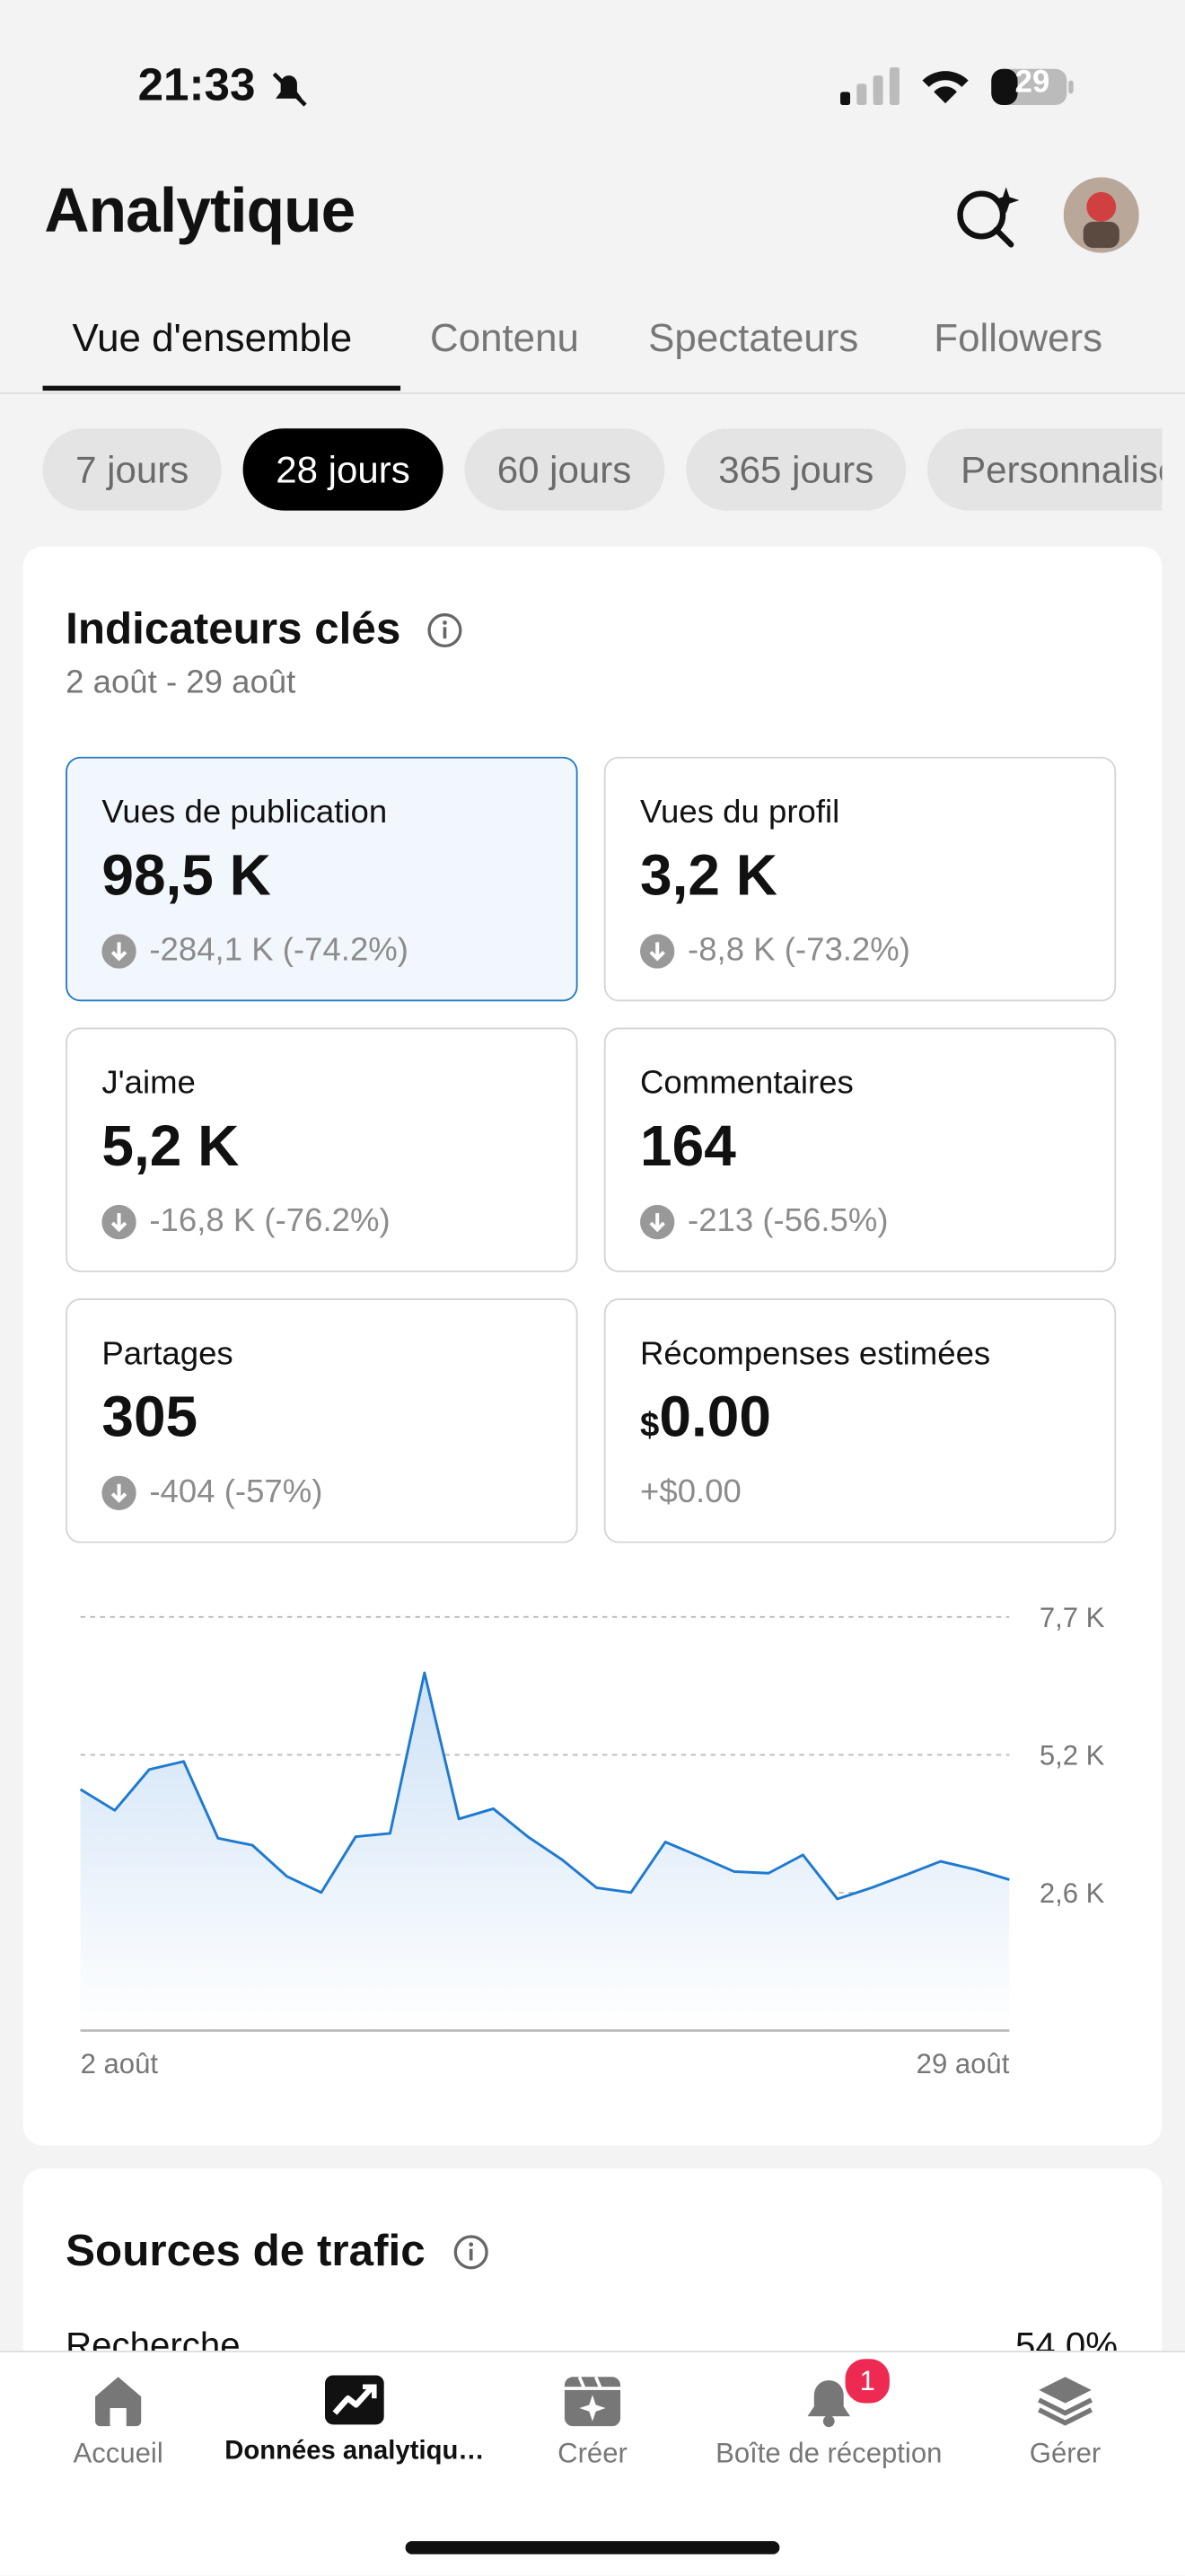 This screenshot has width=1185, height=2576. Describe the element at coordinates (1072, 1893) in the screenshot. I see `y-tick-label: 2,6 K` at that location.